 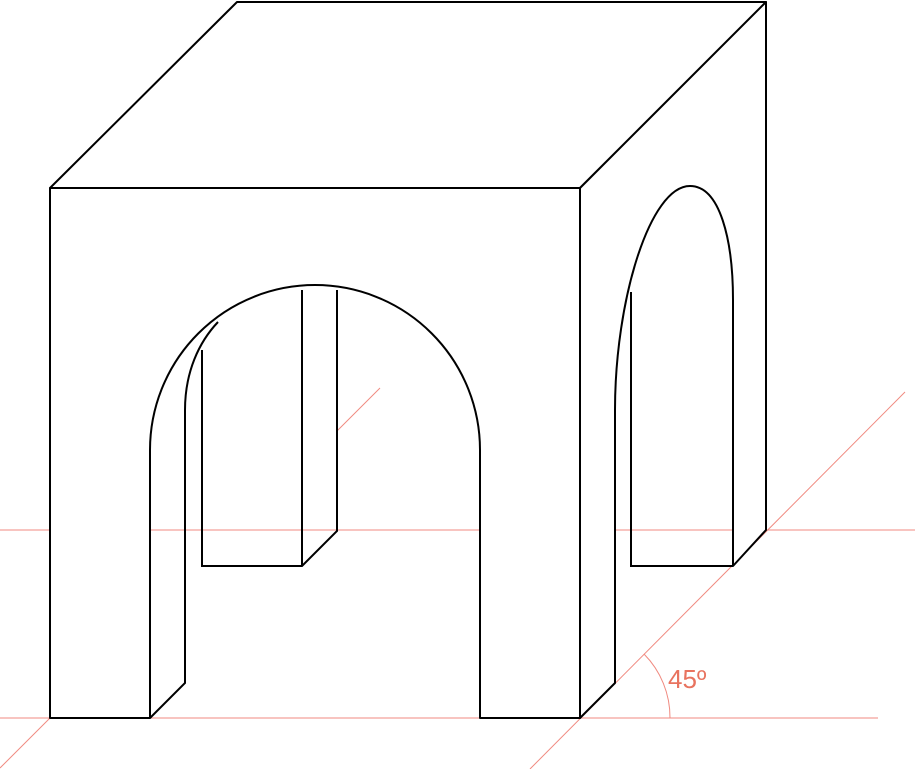 What do you see at coordinates (184, 520) in the screenshot?
I see `front-arch-reveal` at bounding box center [184, 520].